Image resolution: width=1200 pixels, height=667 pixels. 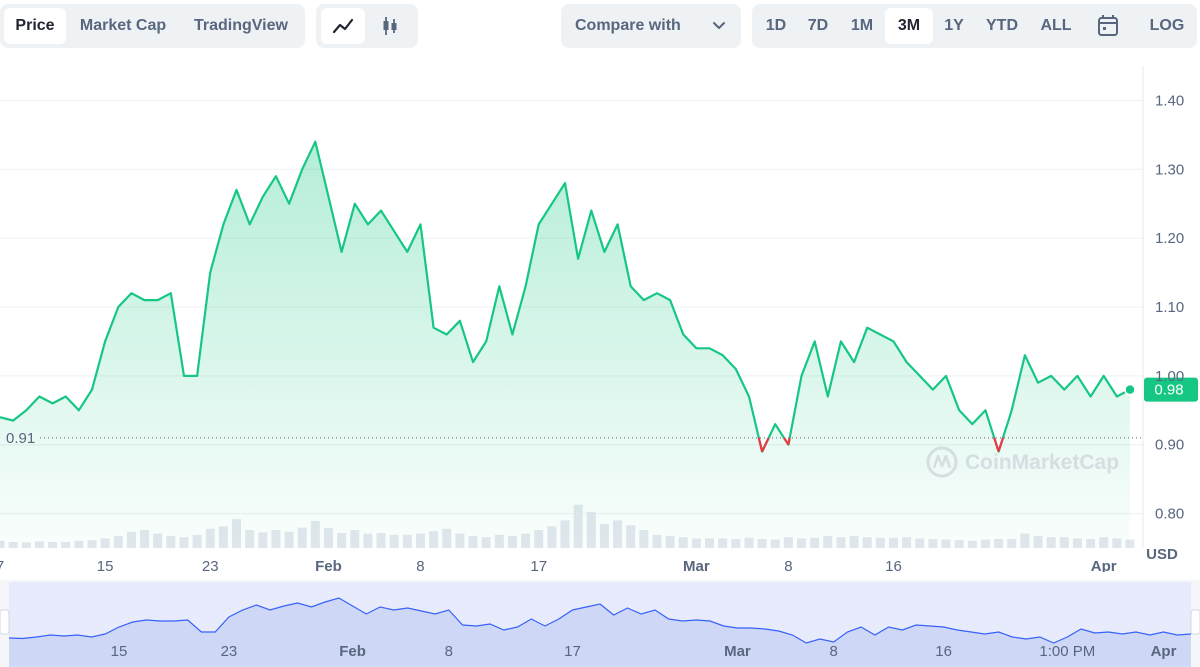 What do you see at coordinates (881, 445) in the screenshot?
I see `price-line-below-baseline` at bounding box center [881, 445].